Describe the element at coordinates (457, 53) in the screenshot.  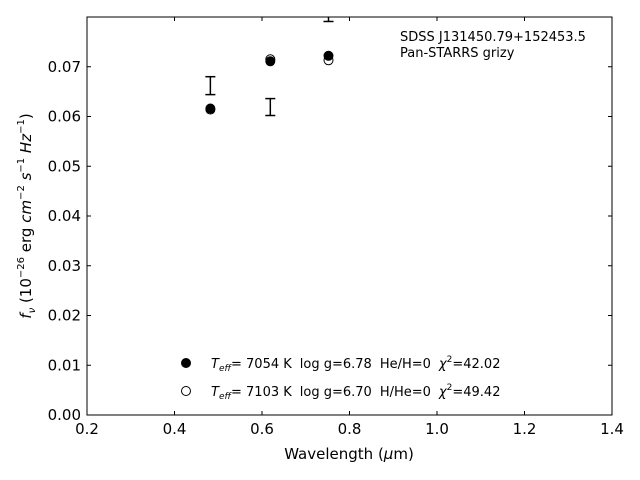
I see `annotation-filter-set: Pan-STARRS grizy` at that location.